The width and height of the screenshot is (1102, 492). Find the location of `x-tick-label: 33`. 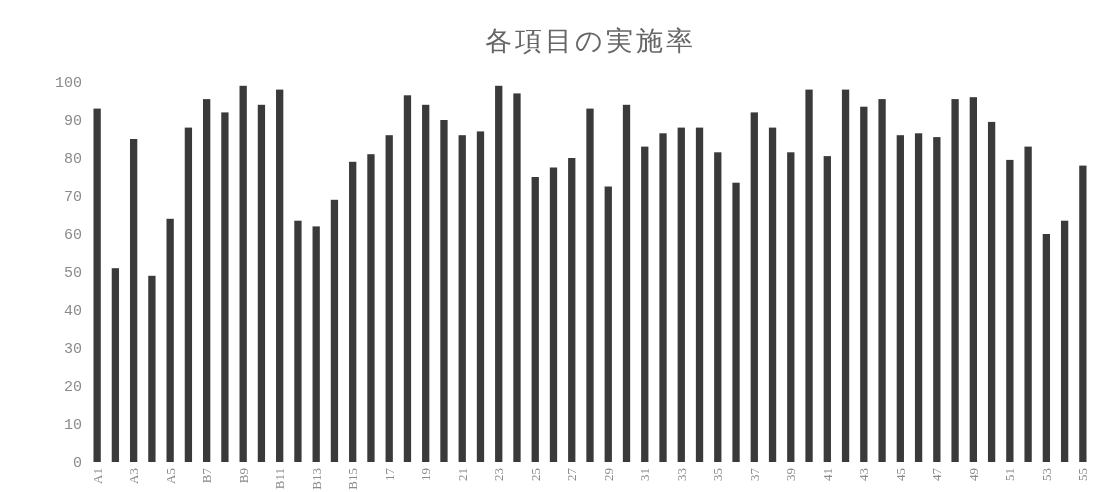

x-tick-label: 33 is located at coordinates (681, 474).